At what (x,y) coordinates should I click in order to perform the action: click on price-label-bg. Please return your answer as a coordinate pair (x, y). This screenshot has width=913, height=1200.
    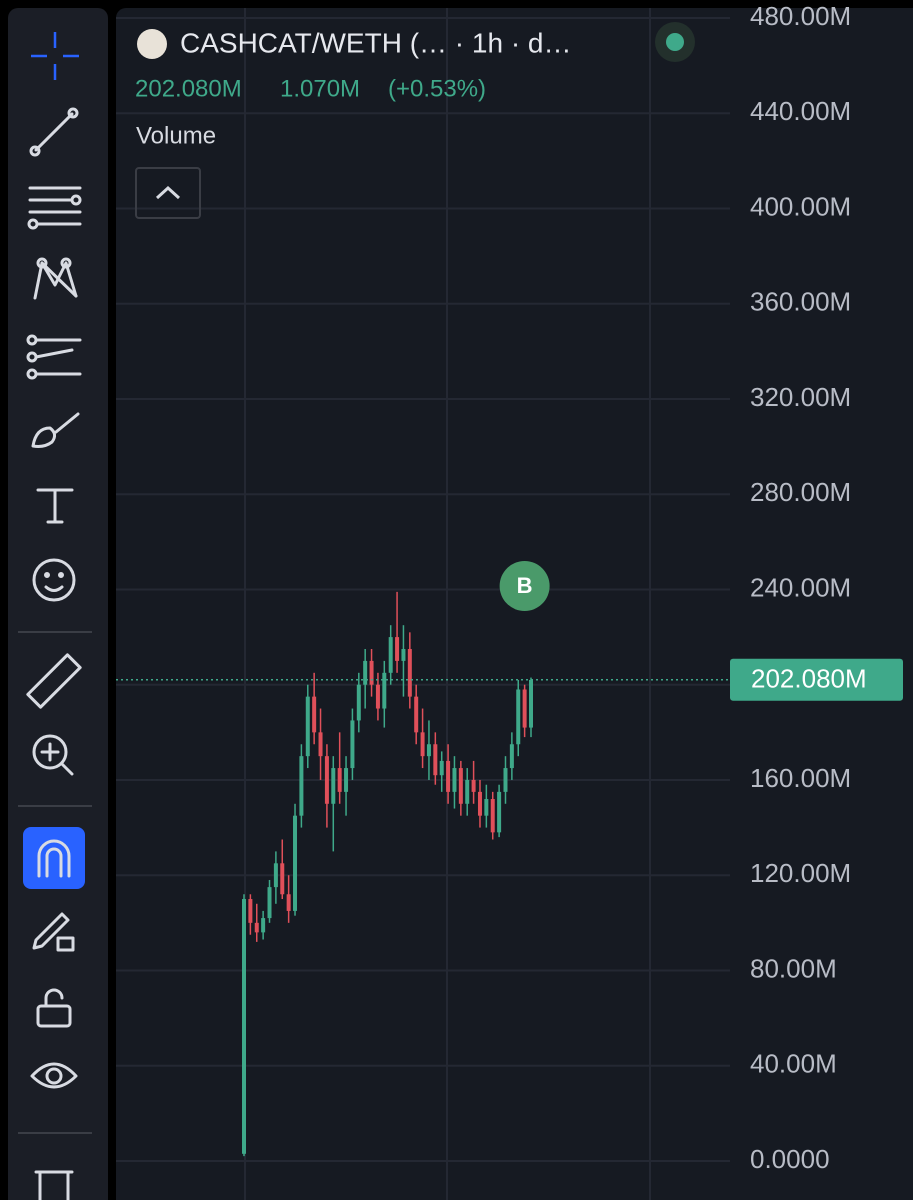
    Looking at the image, I should click on (816, 679).